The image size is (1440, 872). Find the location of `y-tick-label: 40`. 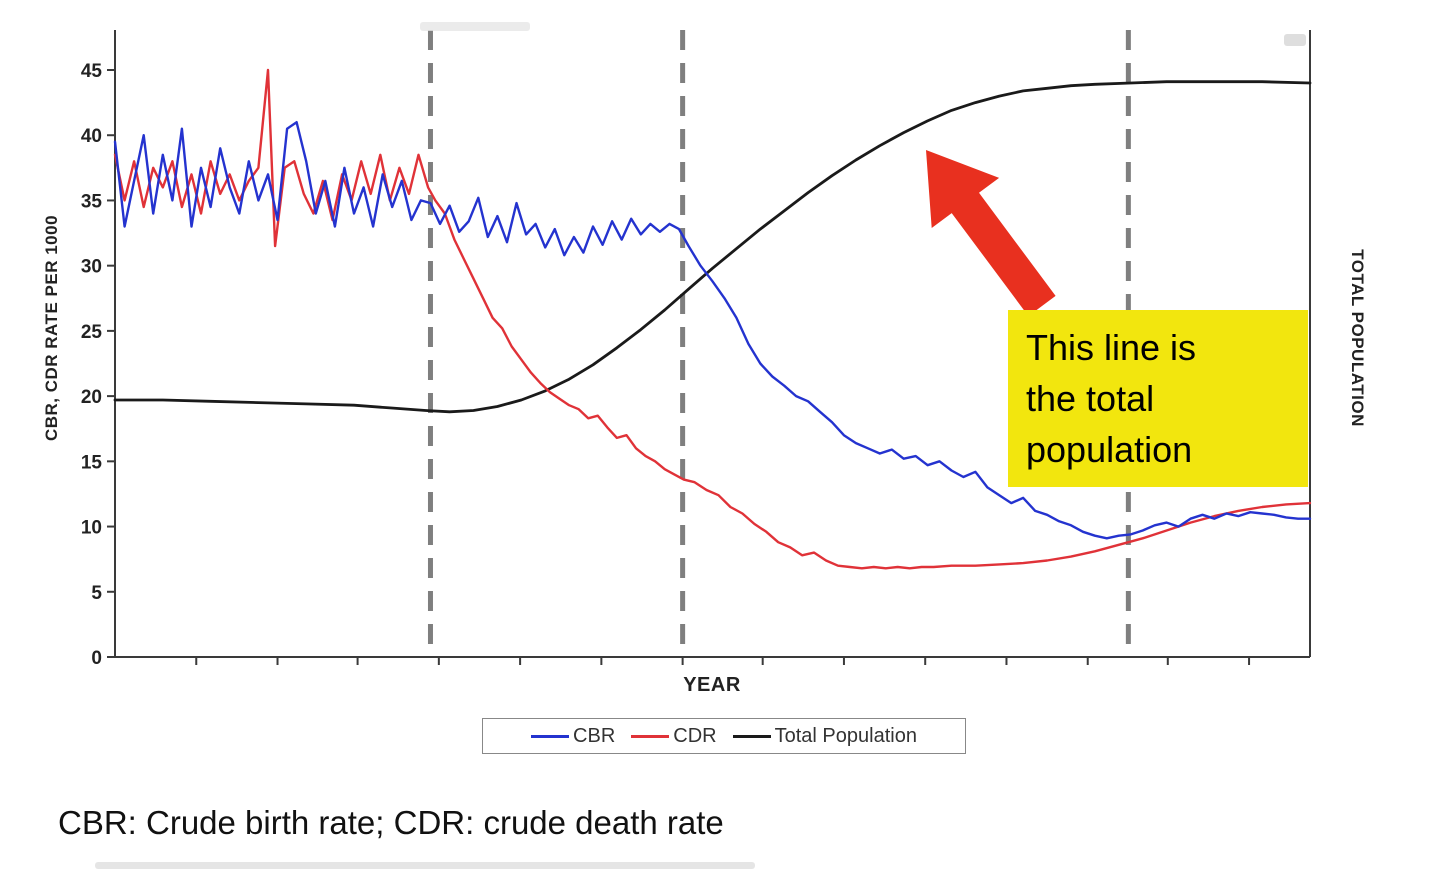

y-tick-label: 40 is located at coordinates (91, 136).